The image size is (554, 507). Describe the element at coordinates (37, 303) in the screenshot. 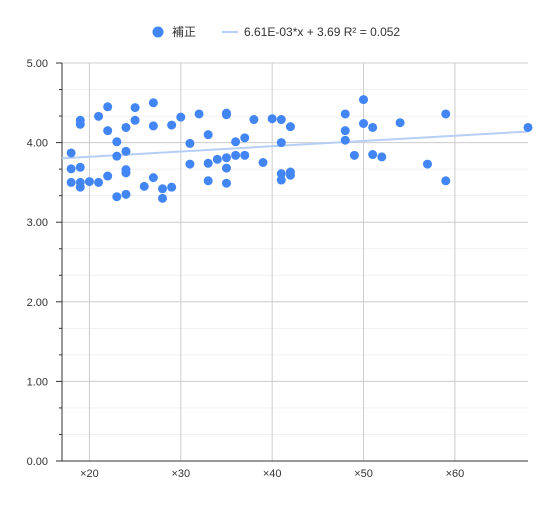

I see `y-tick-label: 2.00` at that location.